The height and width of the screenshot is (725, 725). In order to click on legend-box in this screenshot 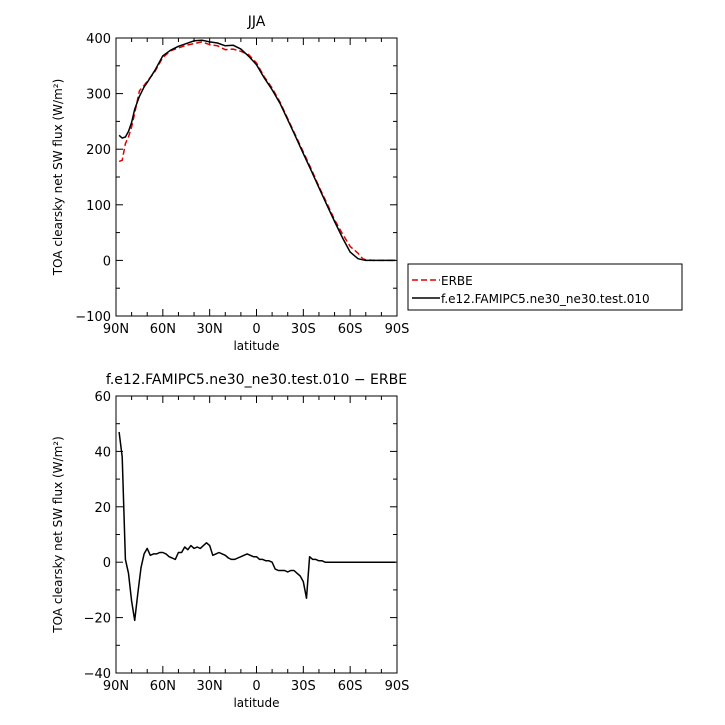, I will do `click(545, 287)`.